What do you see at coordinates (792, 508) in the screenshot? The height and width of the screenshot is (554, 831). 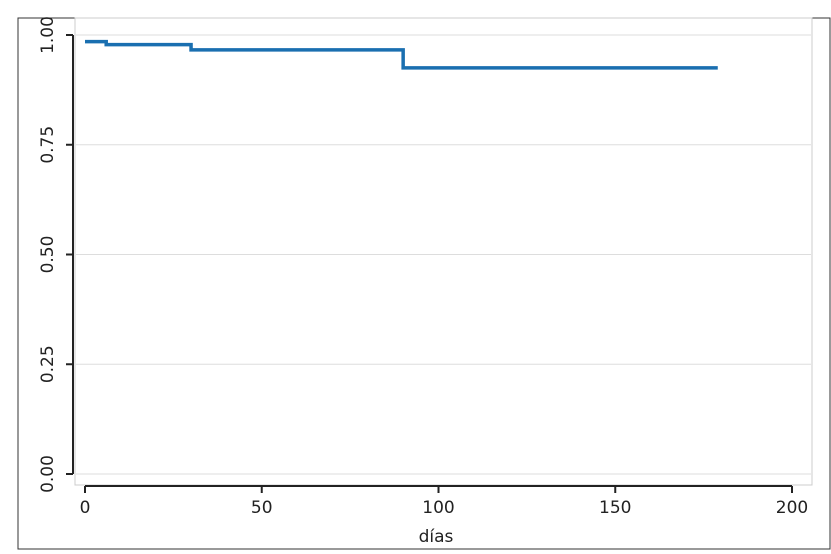 I see `x-tick-label: 200` at bounding box center [792, 508].